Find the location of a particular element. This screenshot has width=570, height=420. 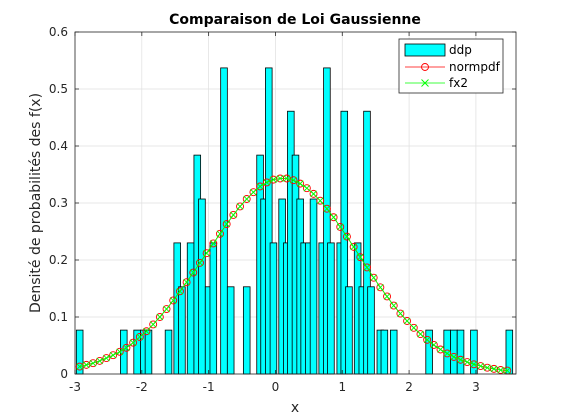

y-tick-label-5: 0.5 is located at coordinates (58, 89).